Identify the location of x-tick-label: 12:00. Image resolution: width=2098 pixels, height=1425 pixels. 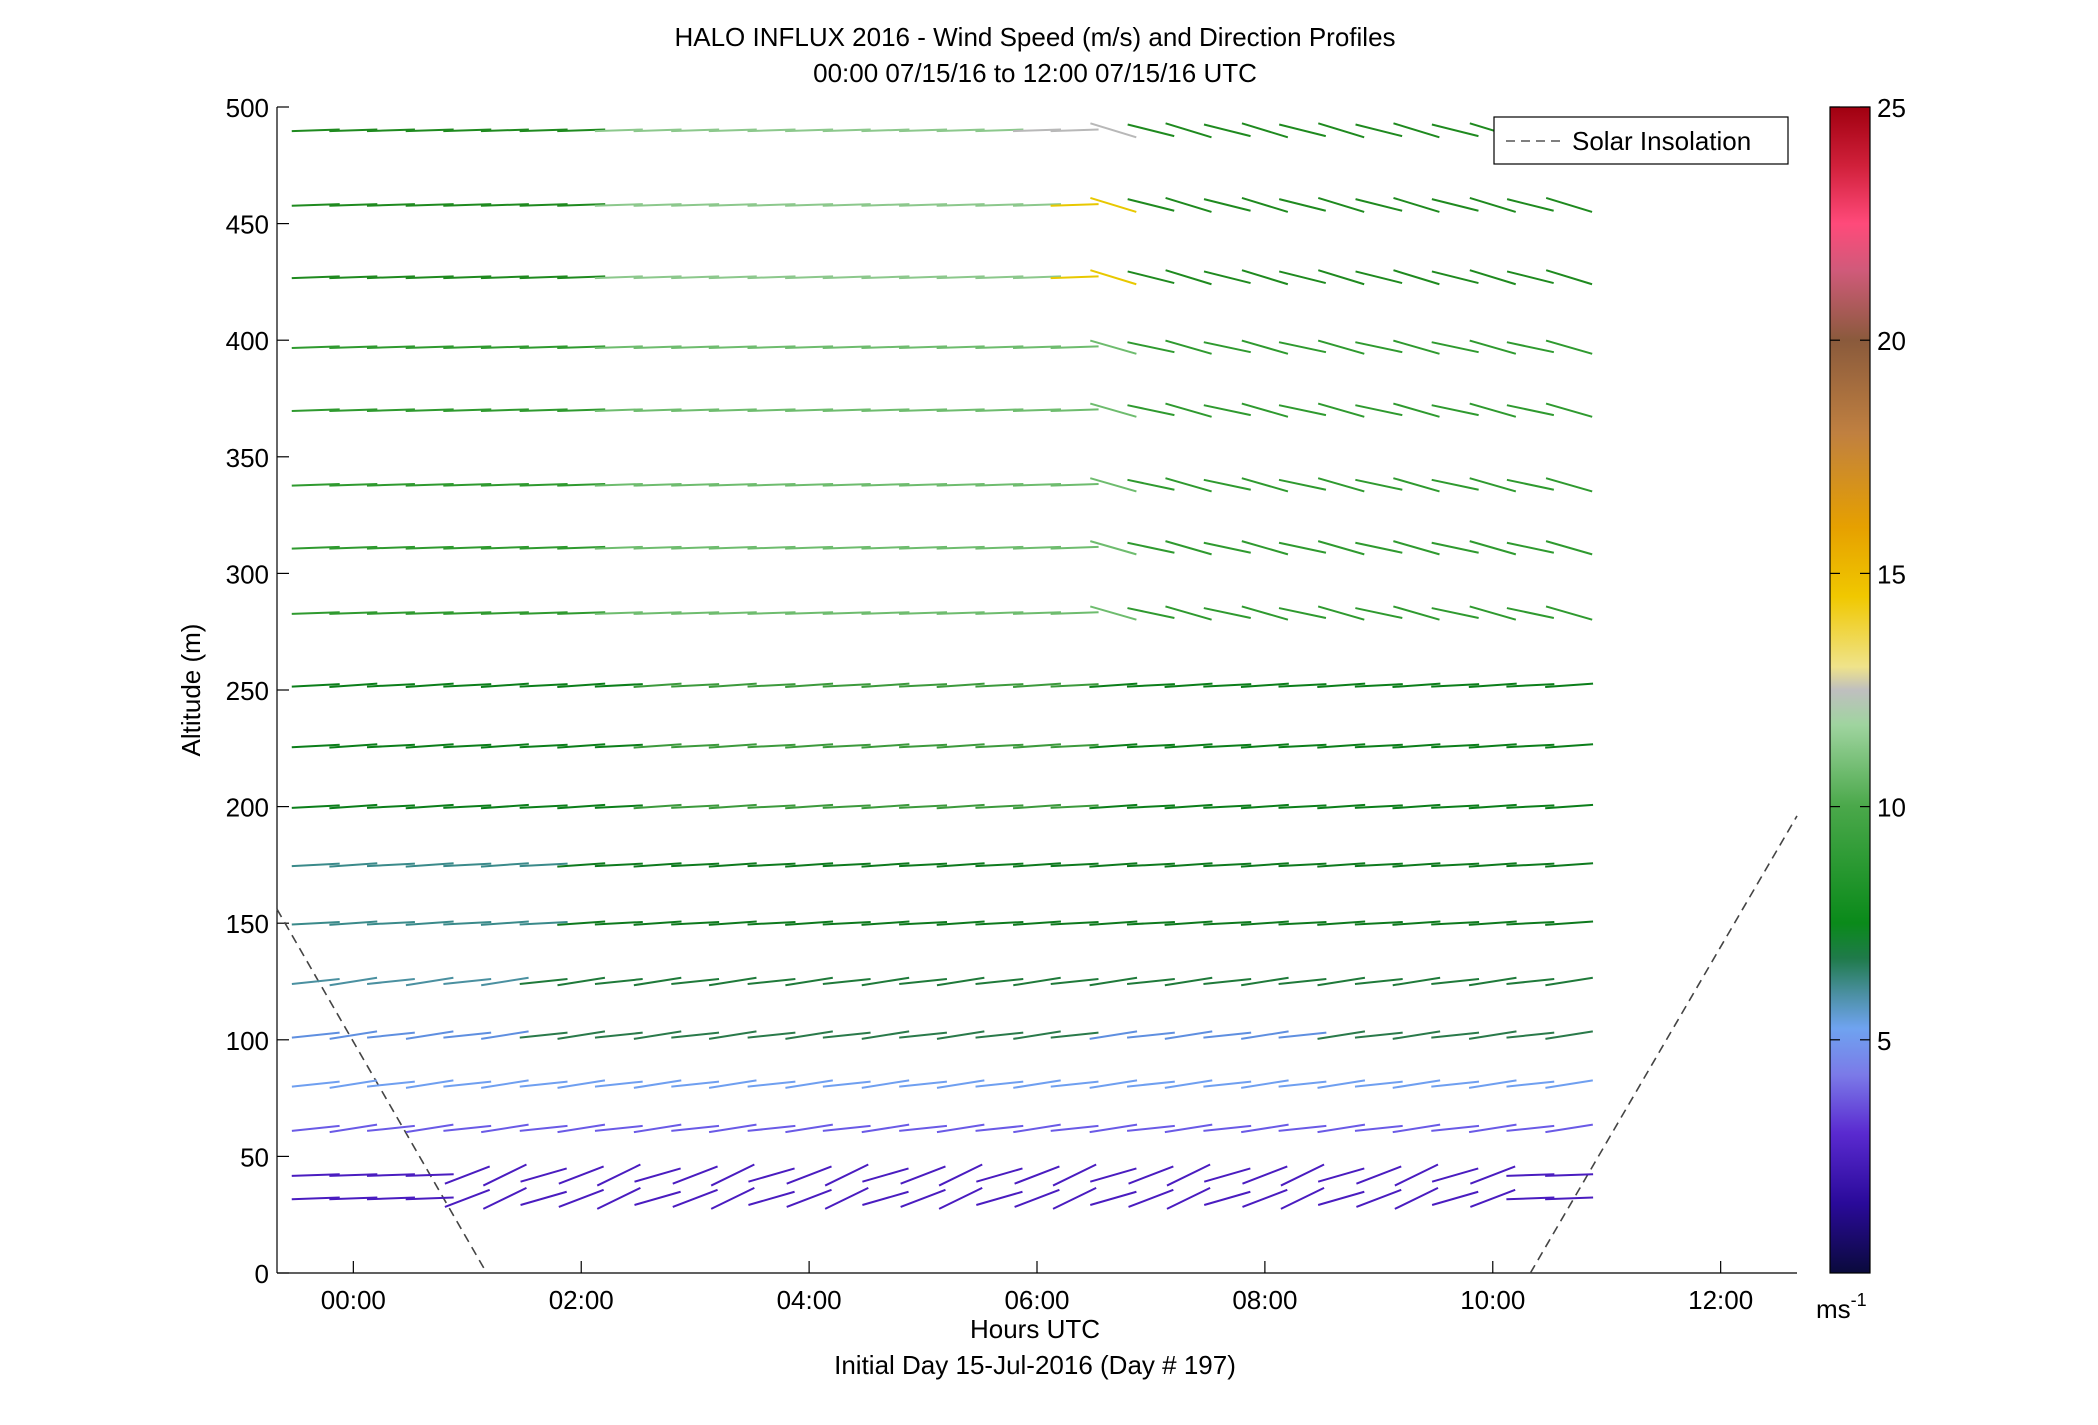
(1720, 1300).